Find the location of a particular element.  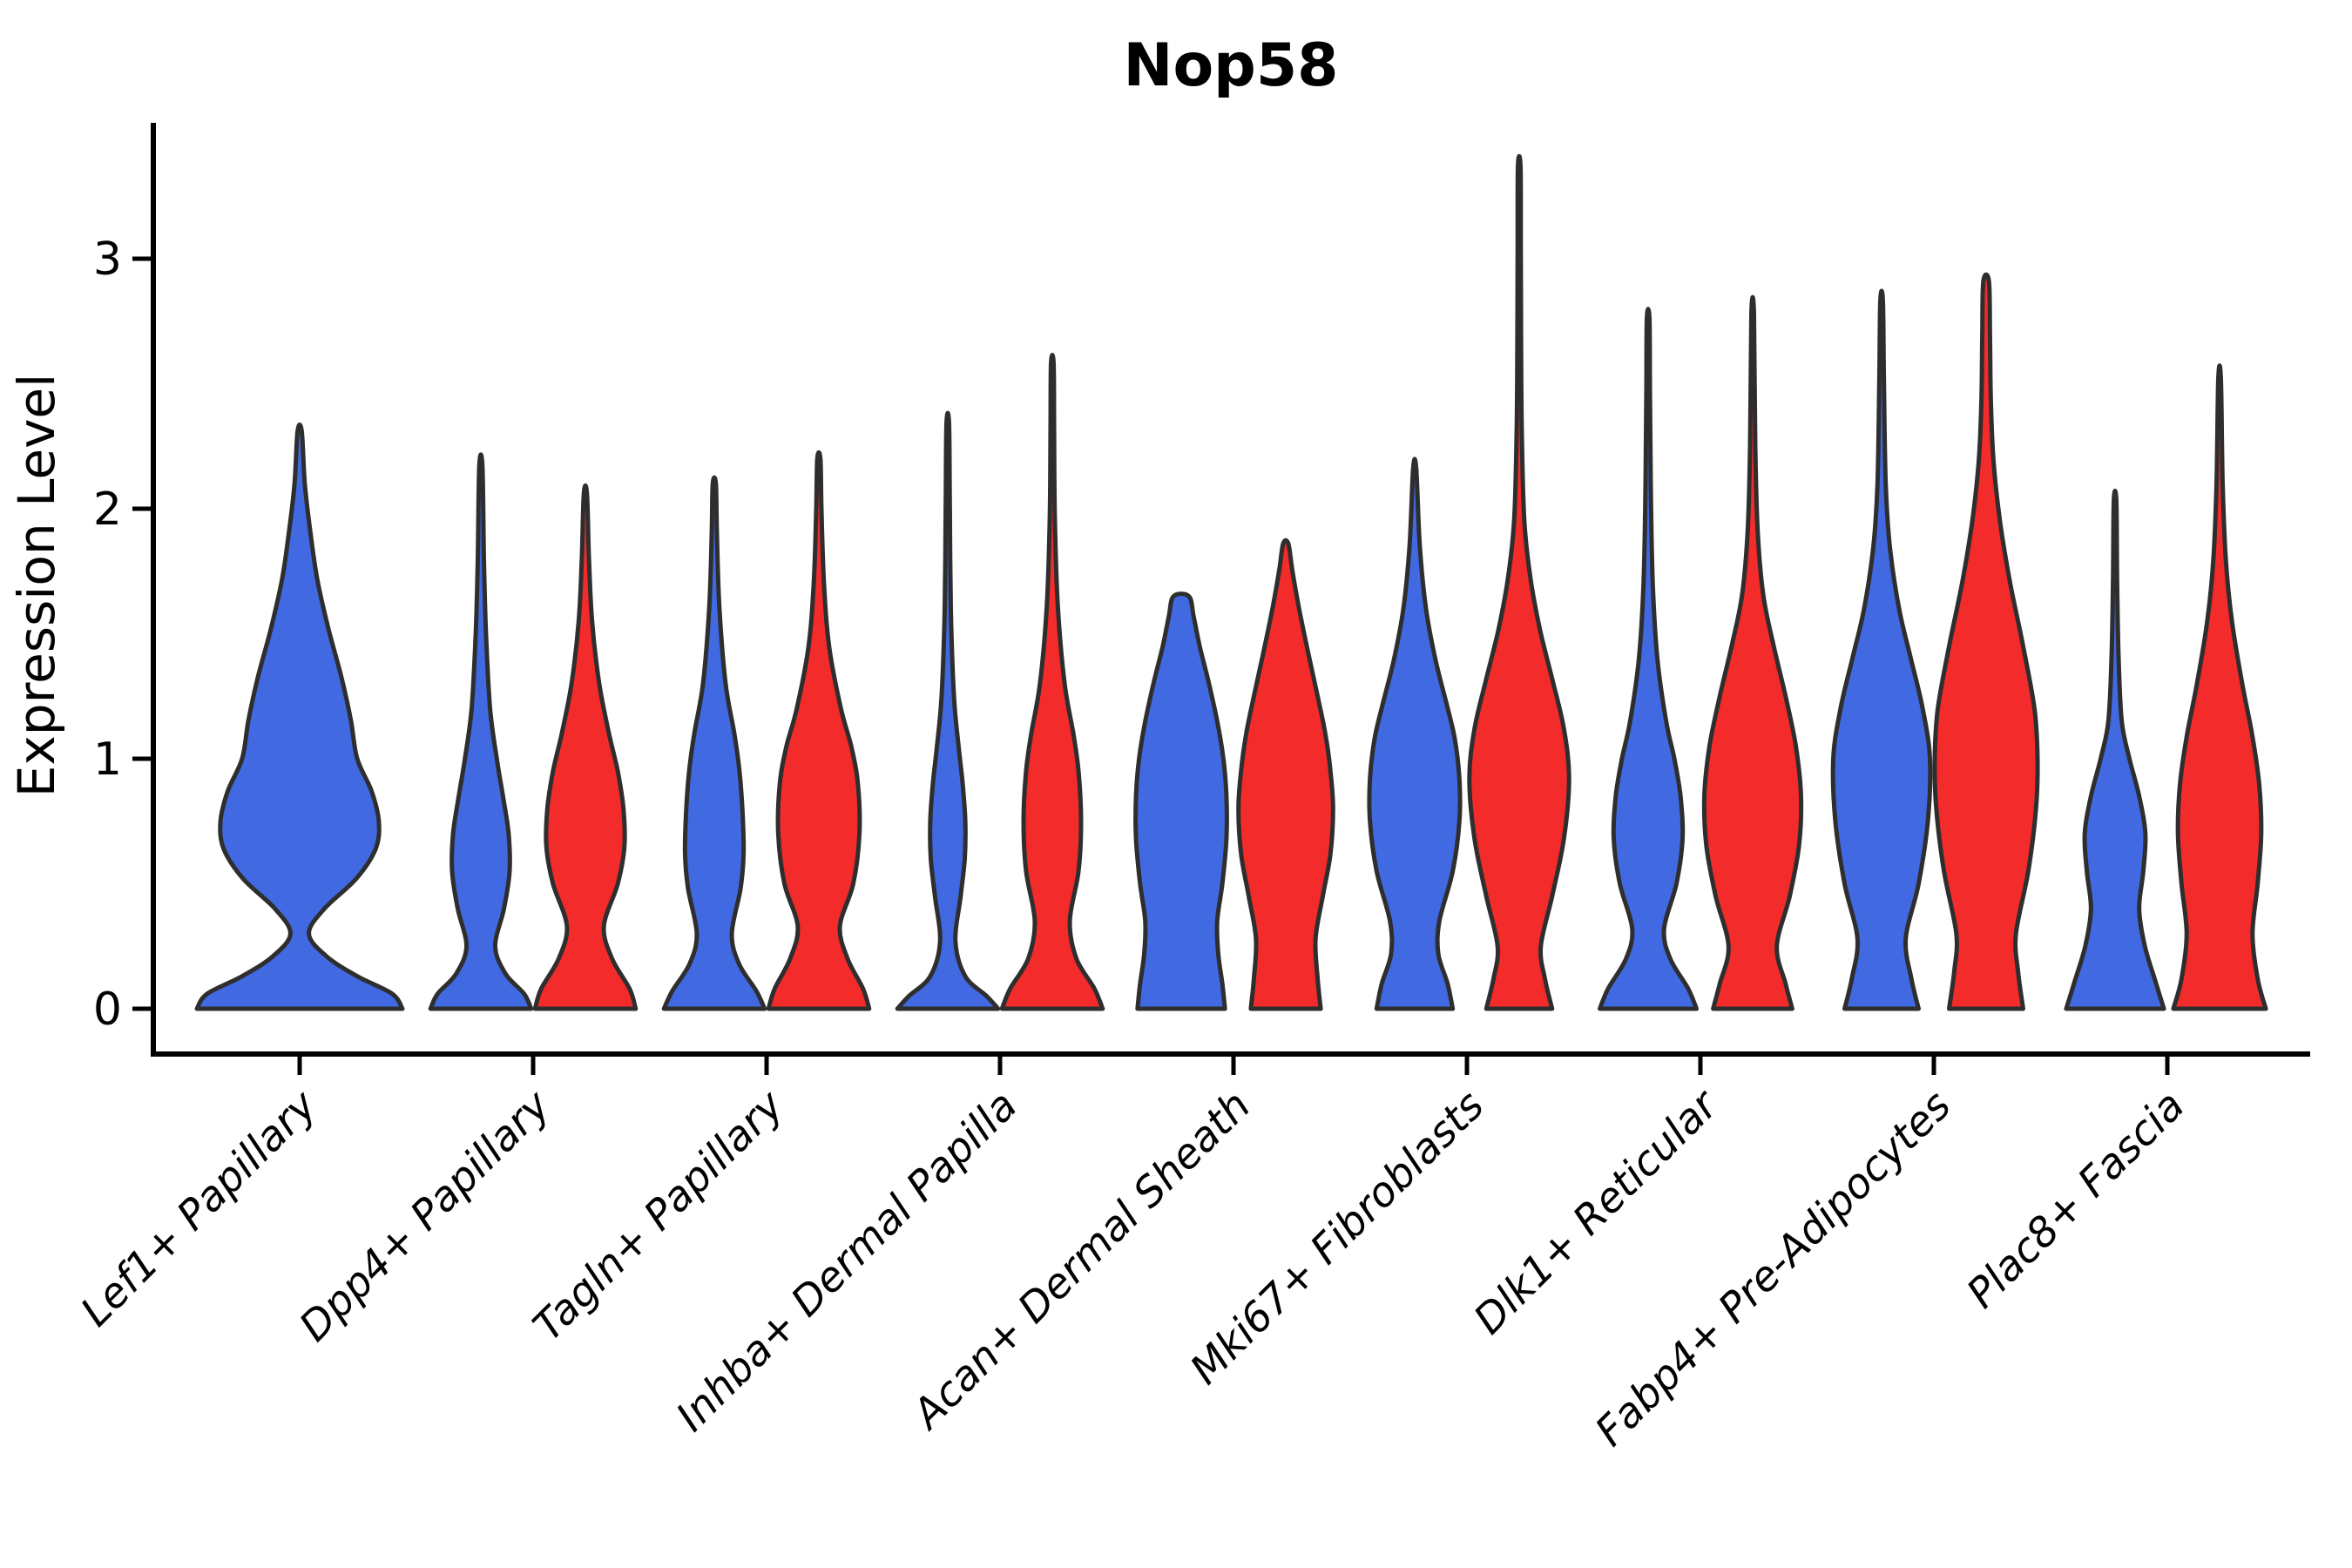

violin-fabp4-pre-adipocytes-blue is located at coordinates (1881, 649).